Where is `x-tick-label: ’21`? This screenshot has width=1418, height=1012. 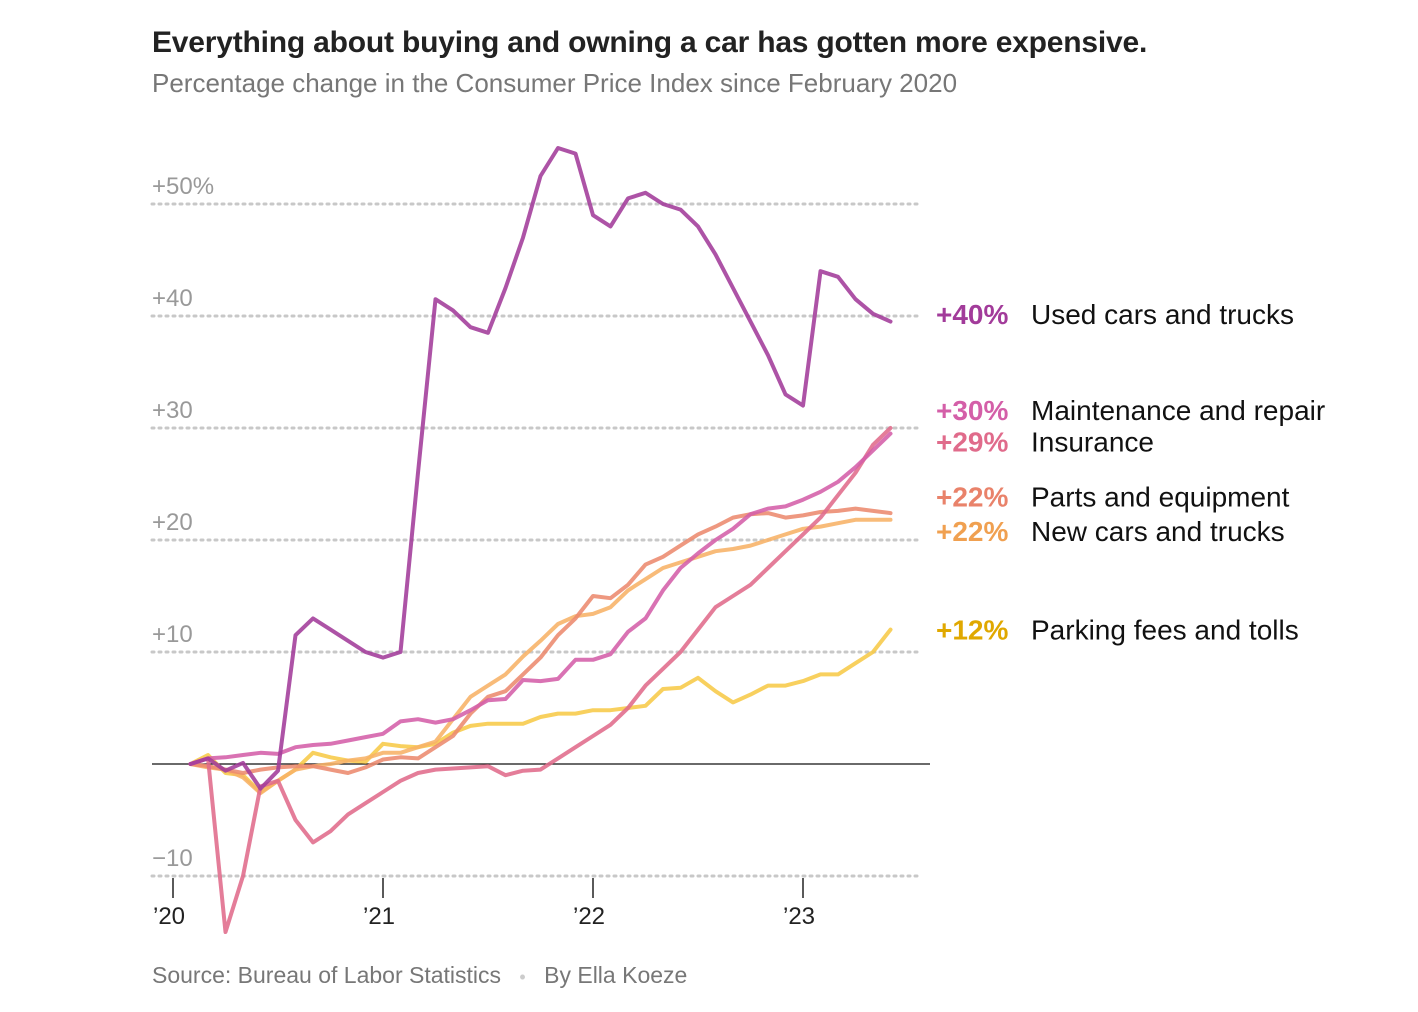
x-tick-label: ’21 is located at coordinates (379, 916).